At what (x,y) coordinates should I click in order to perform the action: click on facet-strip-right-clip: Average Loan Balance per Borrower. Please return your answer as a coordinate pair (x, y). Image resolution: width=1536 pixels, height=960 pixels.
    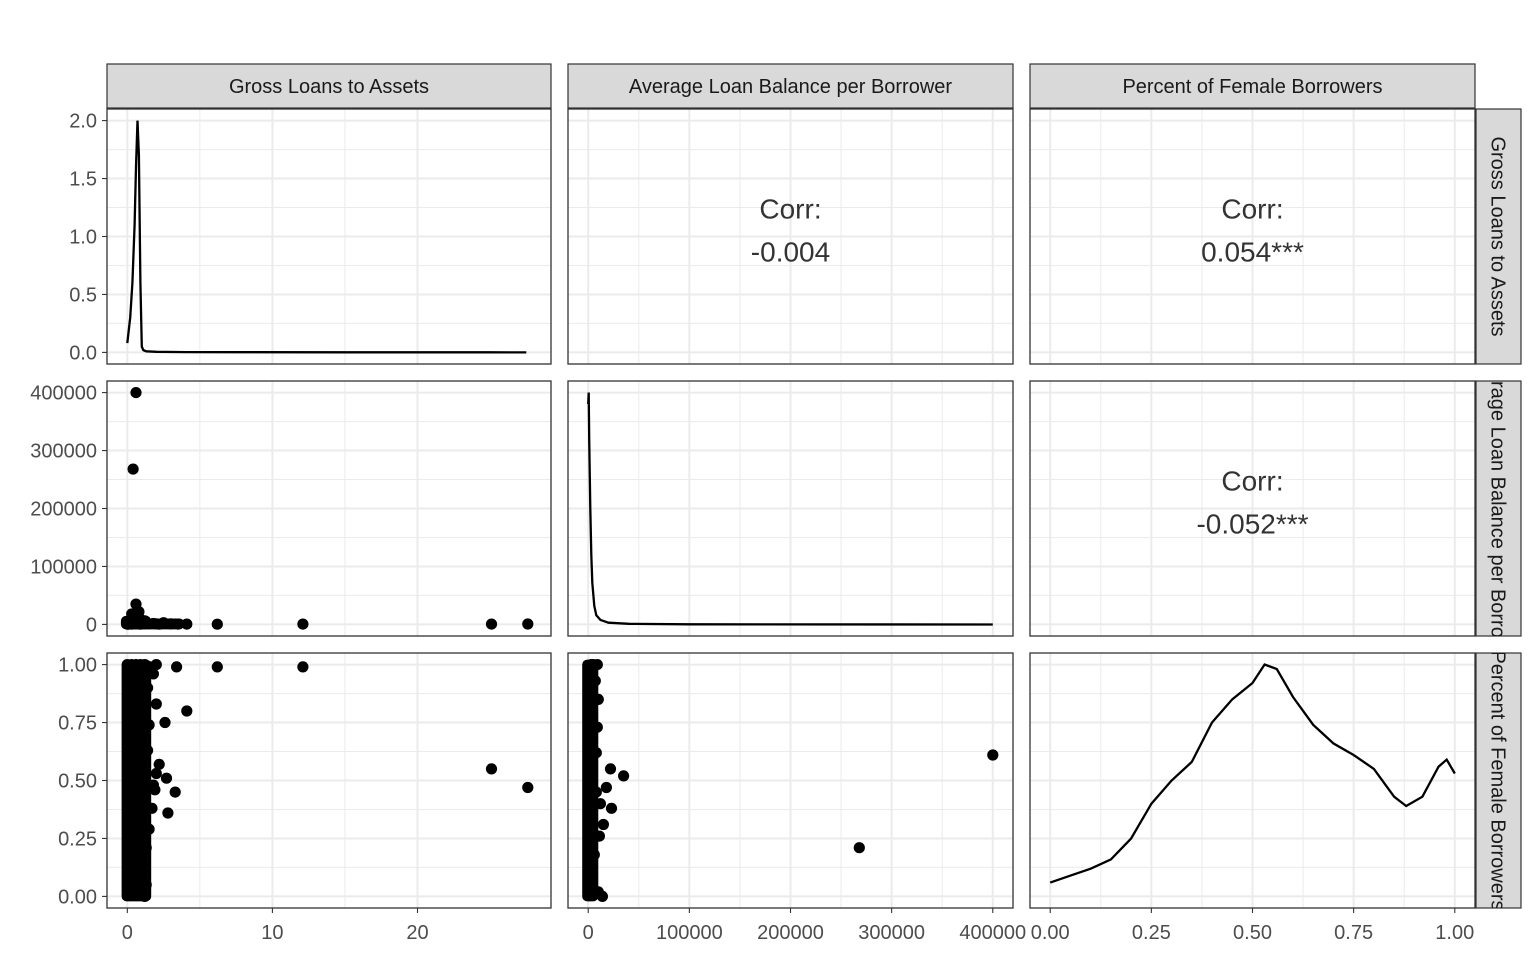
    Looking at the image, I should click on (1498, 509).